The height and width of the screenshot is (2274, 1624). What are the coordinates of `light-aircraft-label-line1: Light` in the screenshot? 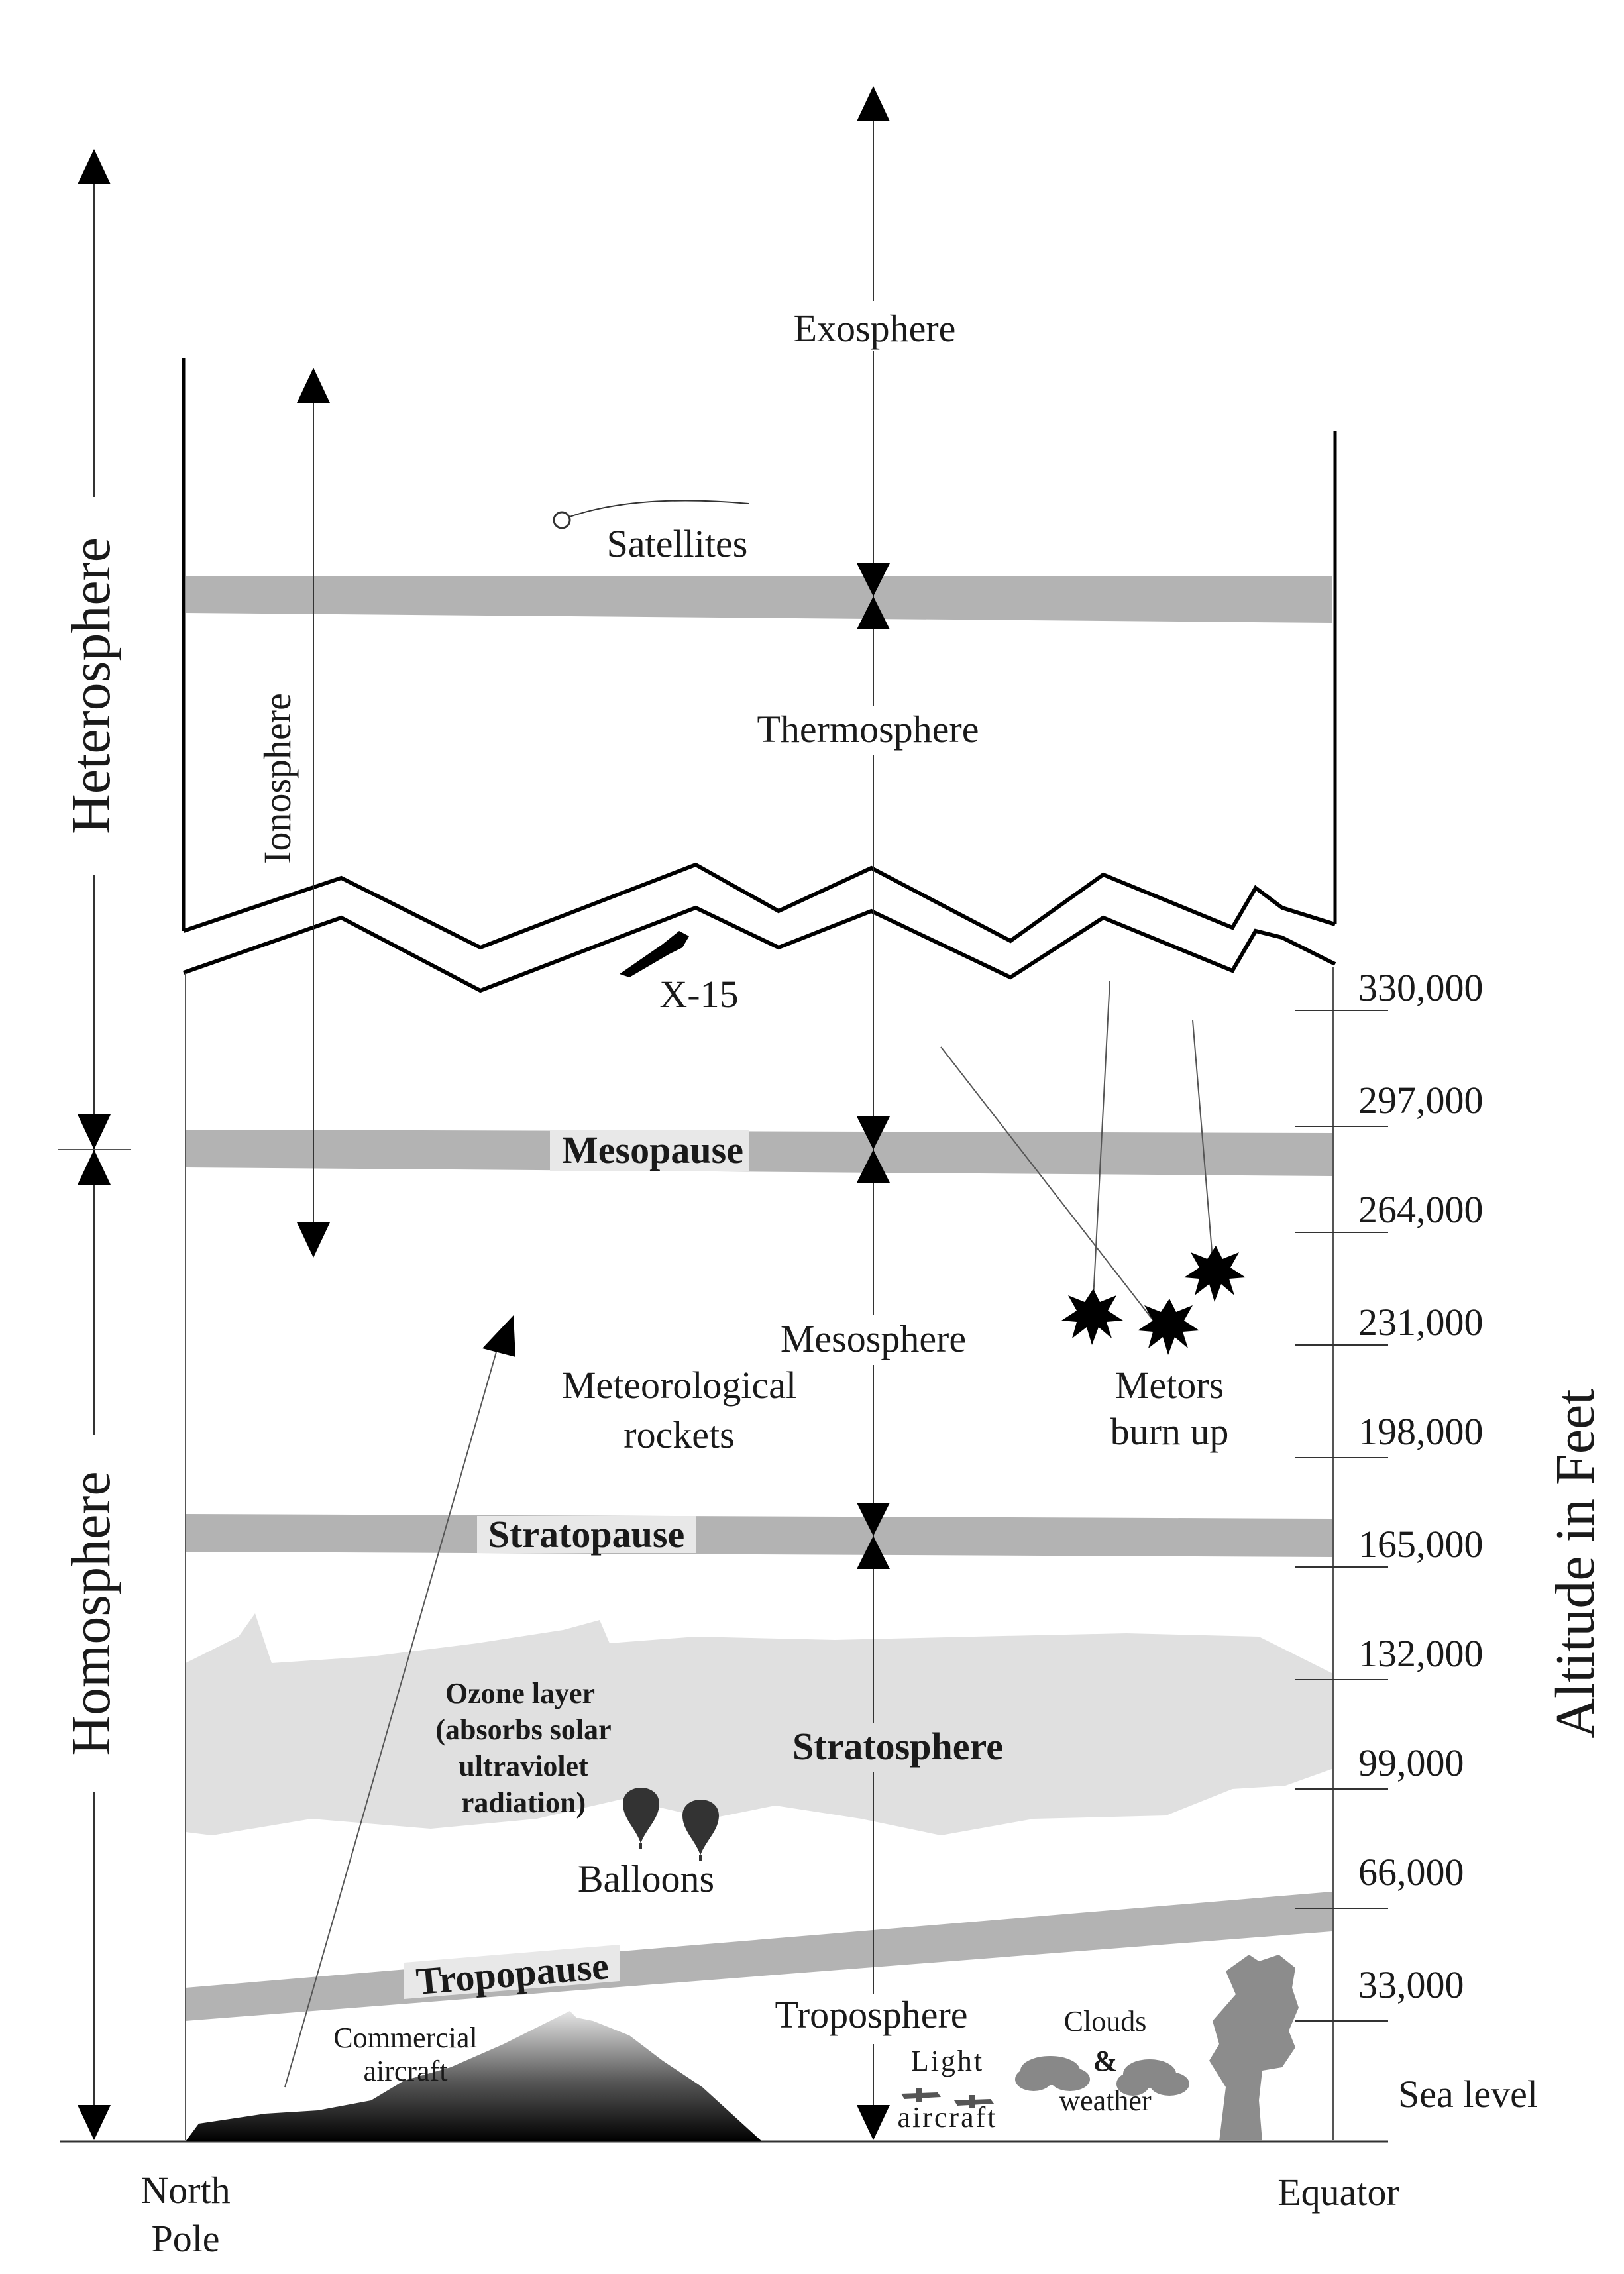 It's located at (948, 2061).